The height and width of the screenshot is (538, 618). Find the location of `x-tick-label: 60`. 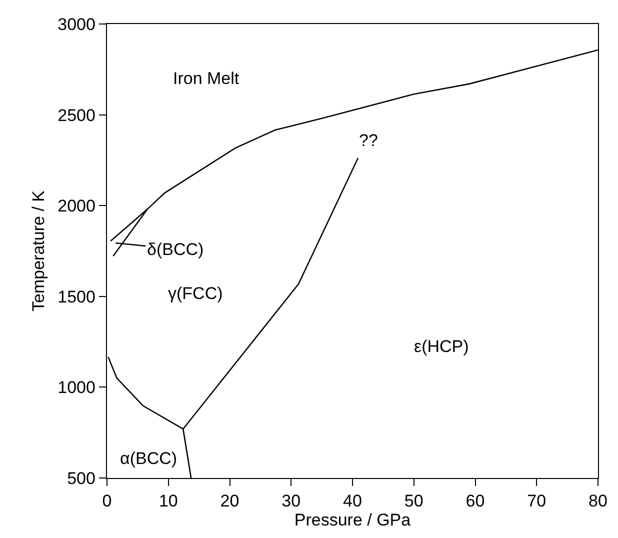

x-tick-label: 60 is located at coordinates (475, 501).